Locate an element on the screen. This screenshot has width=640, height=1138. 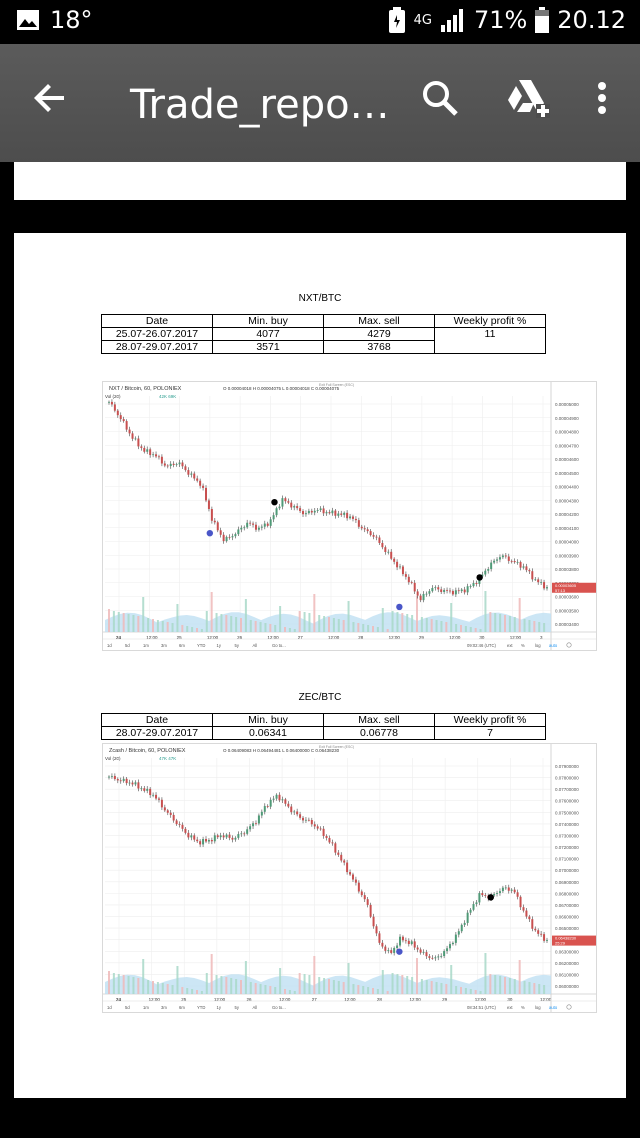
buy-marker is located at coordinates (399, 607).